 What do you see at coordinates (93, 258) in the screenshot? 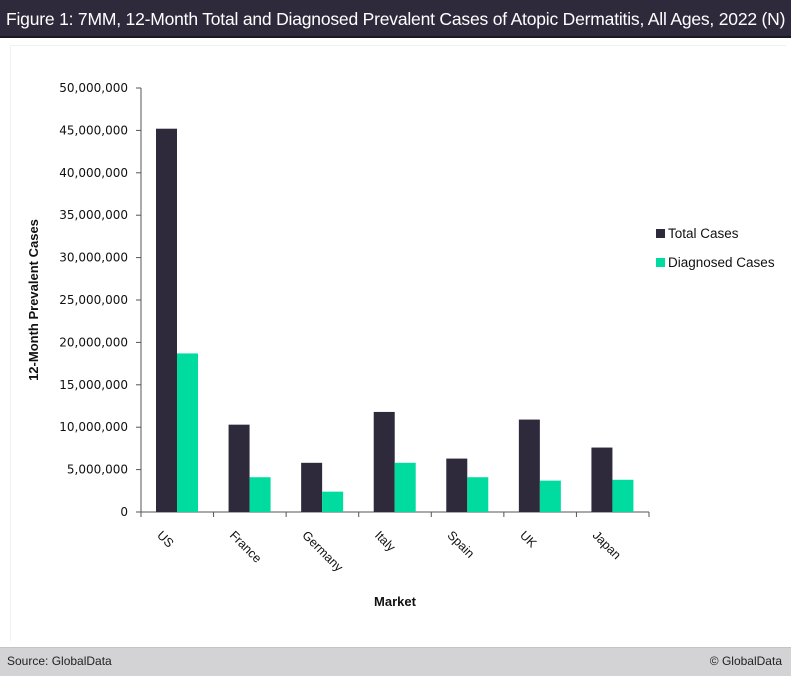
I see `y-tick-label: 30,000,000` at bounding box center [93, 258].